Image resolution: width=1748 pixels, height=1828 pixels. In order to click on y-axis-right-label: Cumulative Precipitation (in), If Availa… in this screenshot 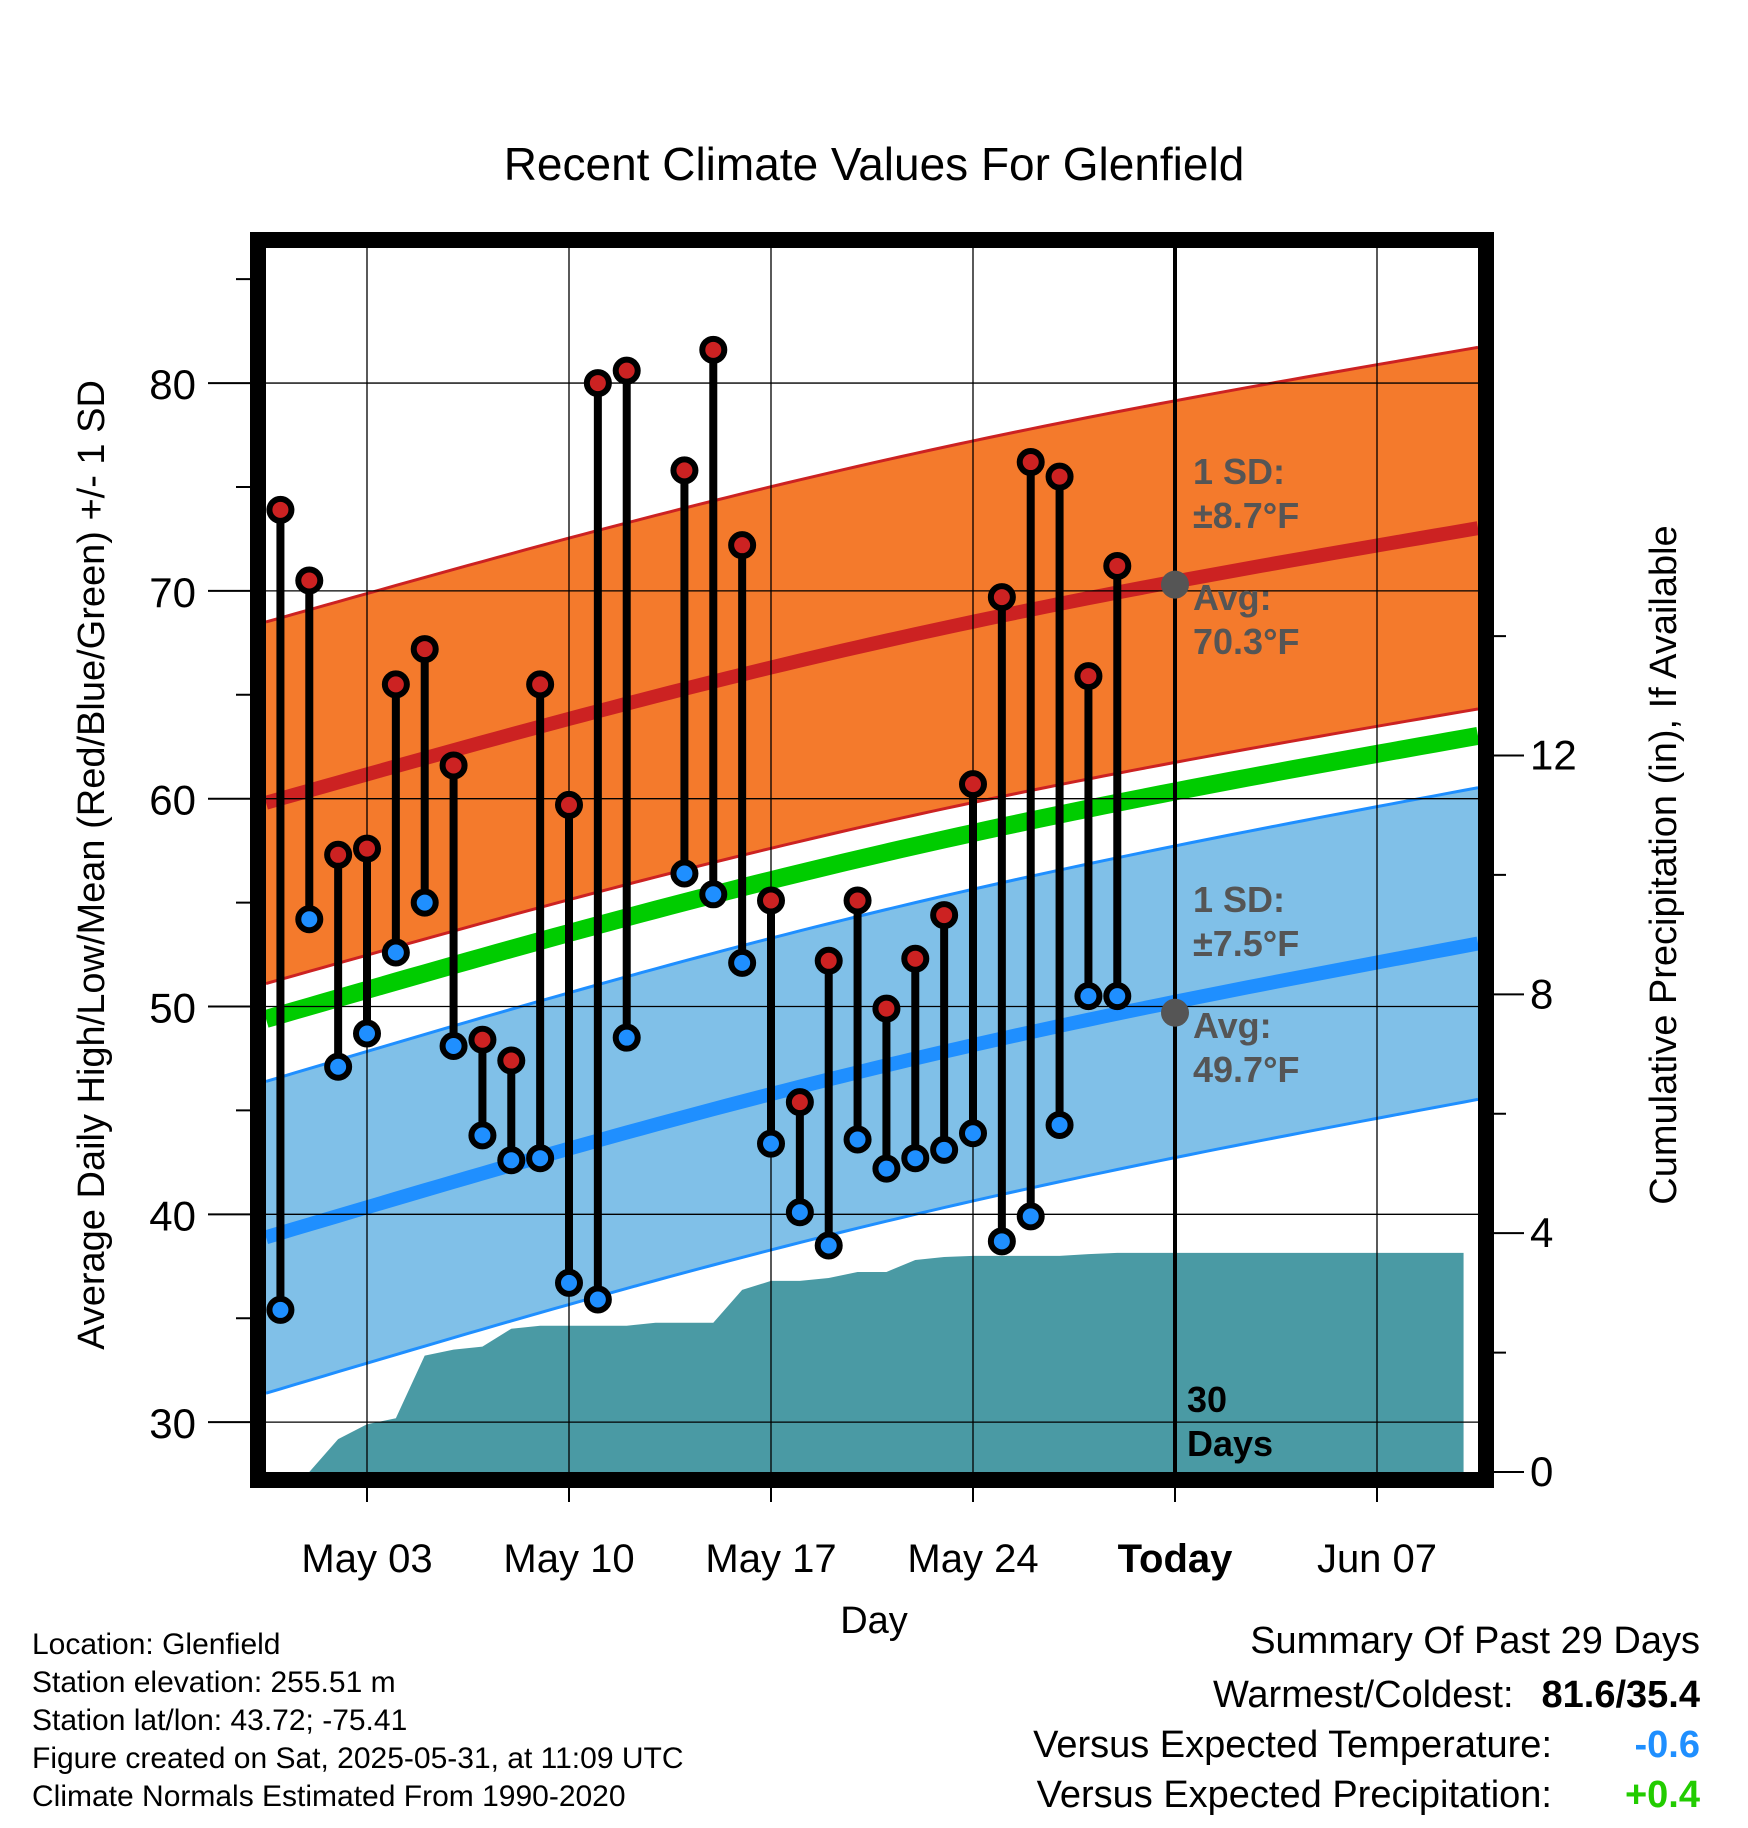, I will do `click(1664, 864)`.